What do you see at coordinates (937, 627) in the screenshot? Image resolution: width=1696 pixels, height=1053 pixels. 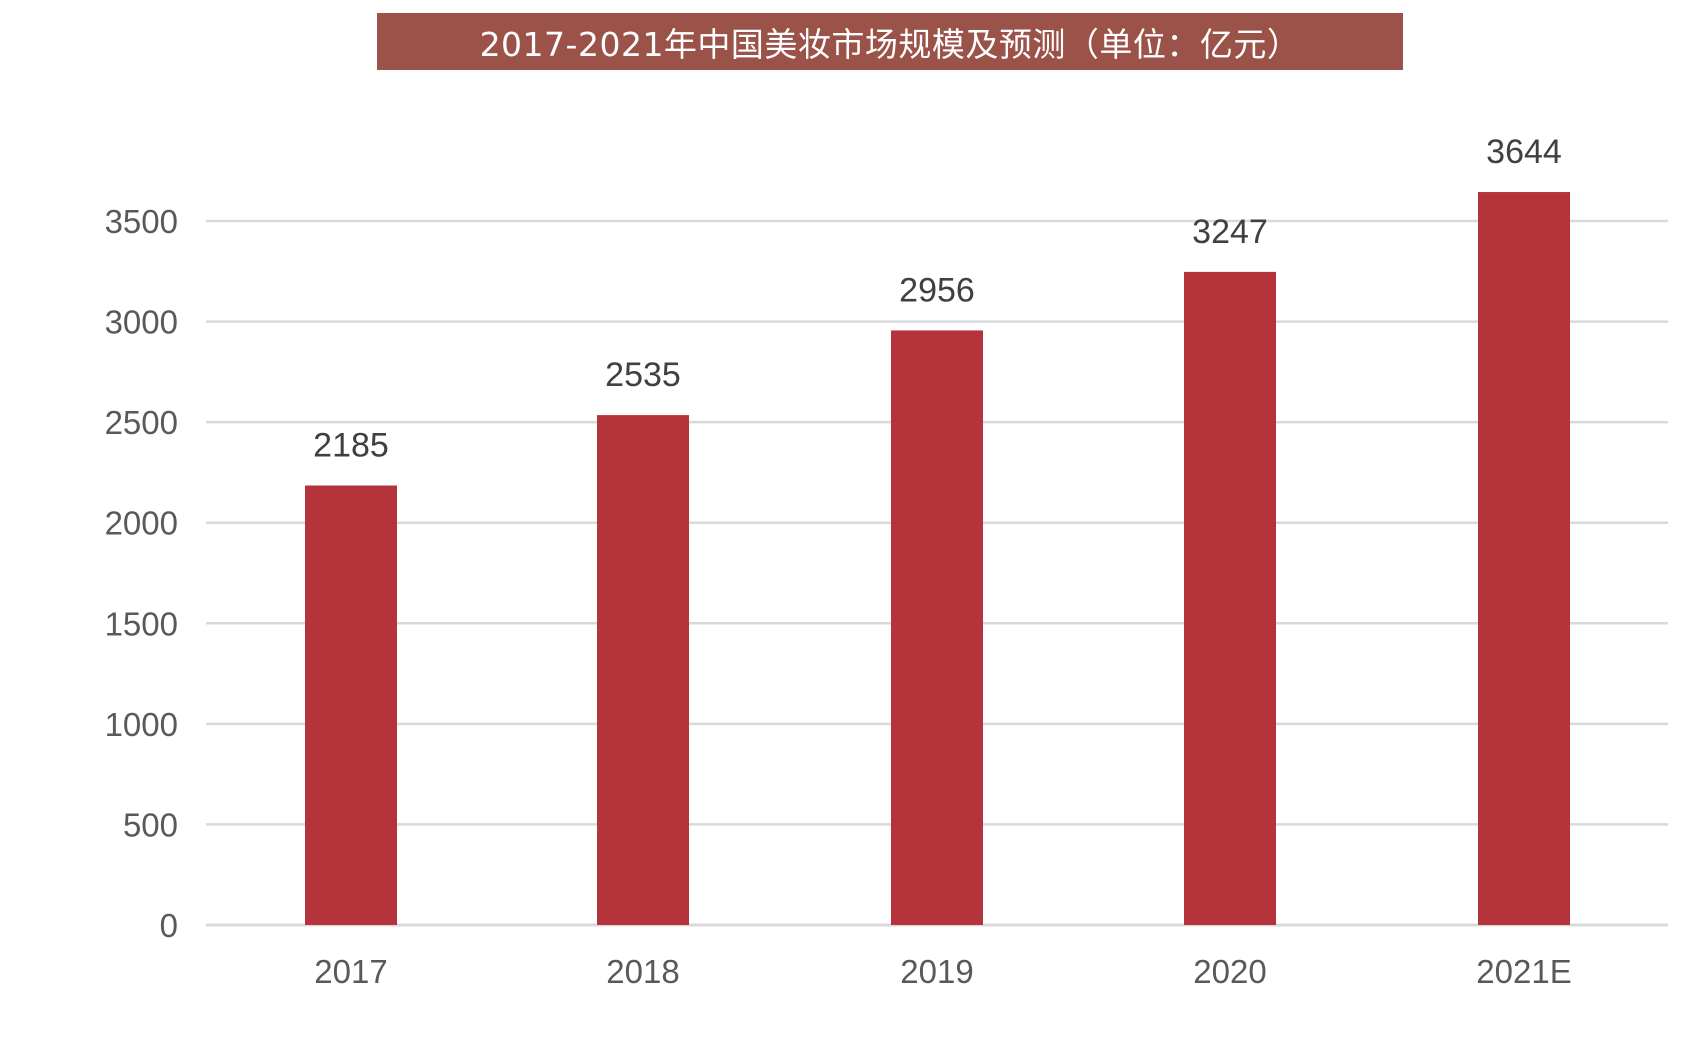 I see `bar-2019` at bounding box center [937, 627].